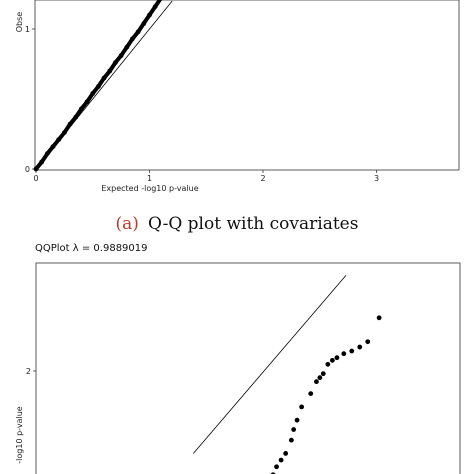  I want to click on top-y-tick-label: 1, so click(27, 29).